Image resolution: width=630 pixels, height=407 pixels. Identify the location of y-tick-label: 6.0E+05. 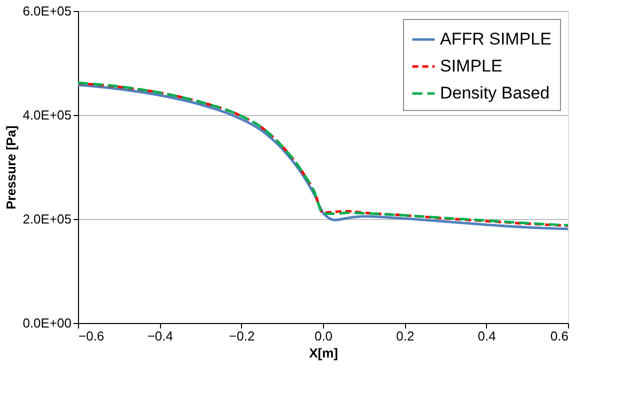
(47, 11).